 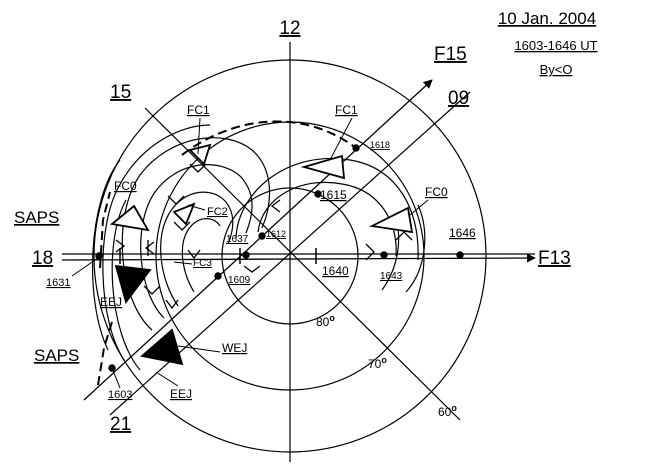 I want to click on saps-boundary-upper, so click(x=105, y=230).